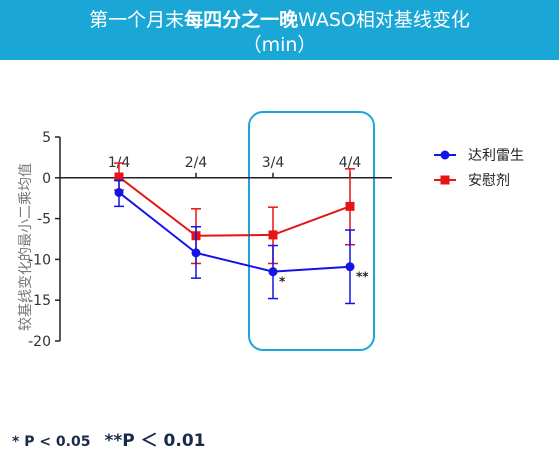 The width and height of the screenshot is (559, 460). What do you see at coordinates (241, 20) in the screenshot?
I see `title-bold: 每四分之一晚` at bounding box center [241, 20].